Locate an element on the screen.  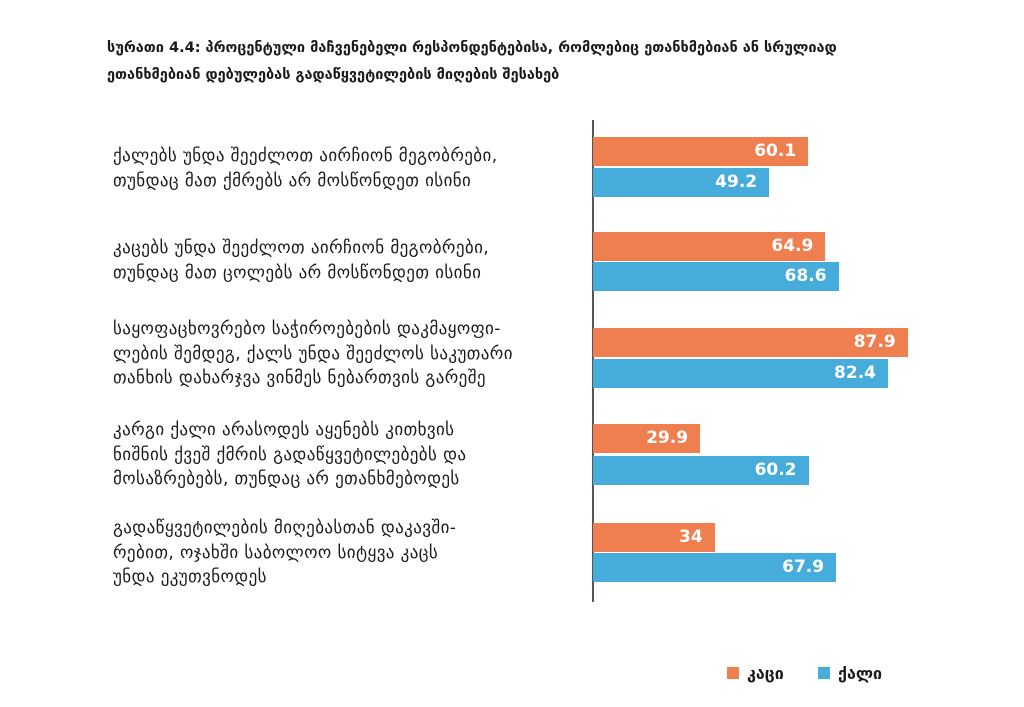
legend-label-men: კაცი is located at coordinates (765, 673).